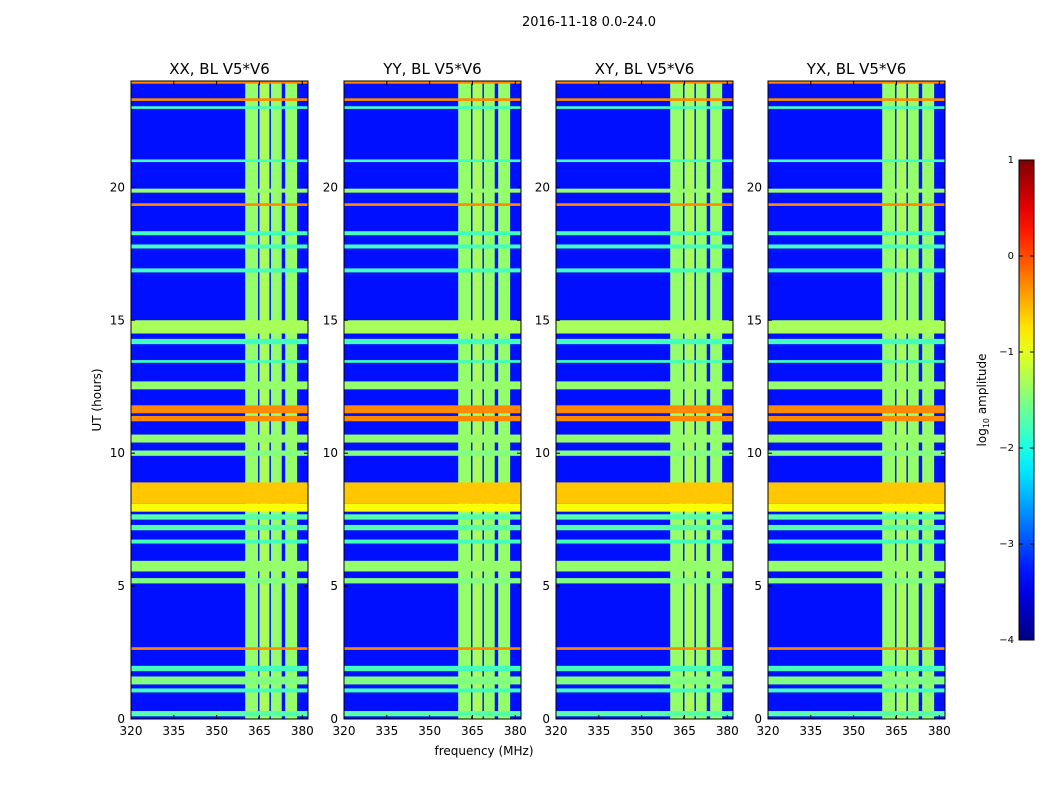 This screenshot has height=800, width=1050. Describe the element at coordinates (1011, 256) in the screenshot. I see `colorbar-tick-label: 0` at that location.